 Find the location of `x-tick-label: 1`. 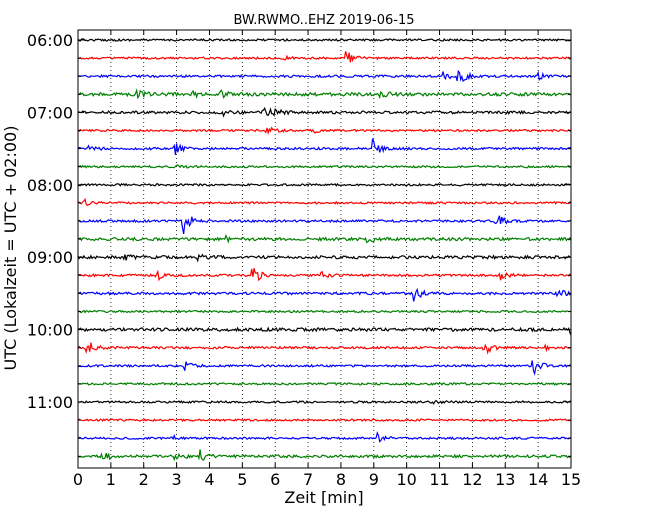

x-tick-label: 1 is located at coordinates (111, 479).